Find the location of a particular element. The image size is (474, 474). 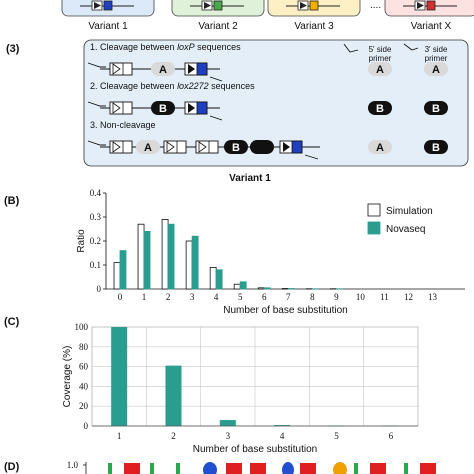

variant-label: Variant 2 is located at coordinates (218, 26).